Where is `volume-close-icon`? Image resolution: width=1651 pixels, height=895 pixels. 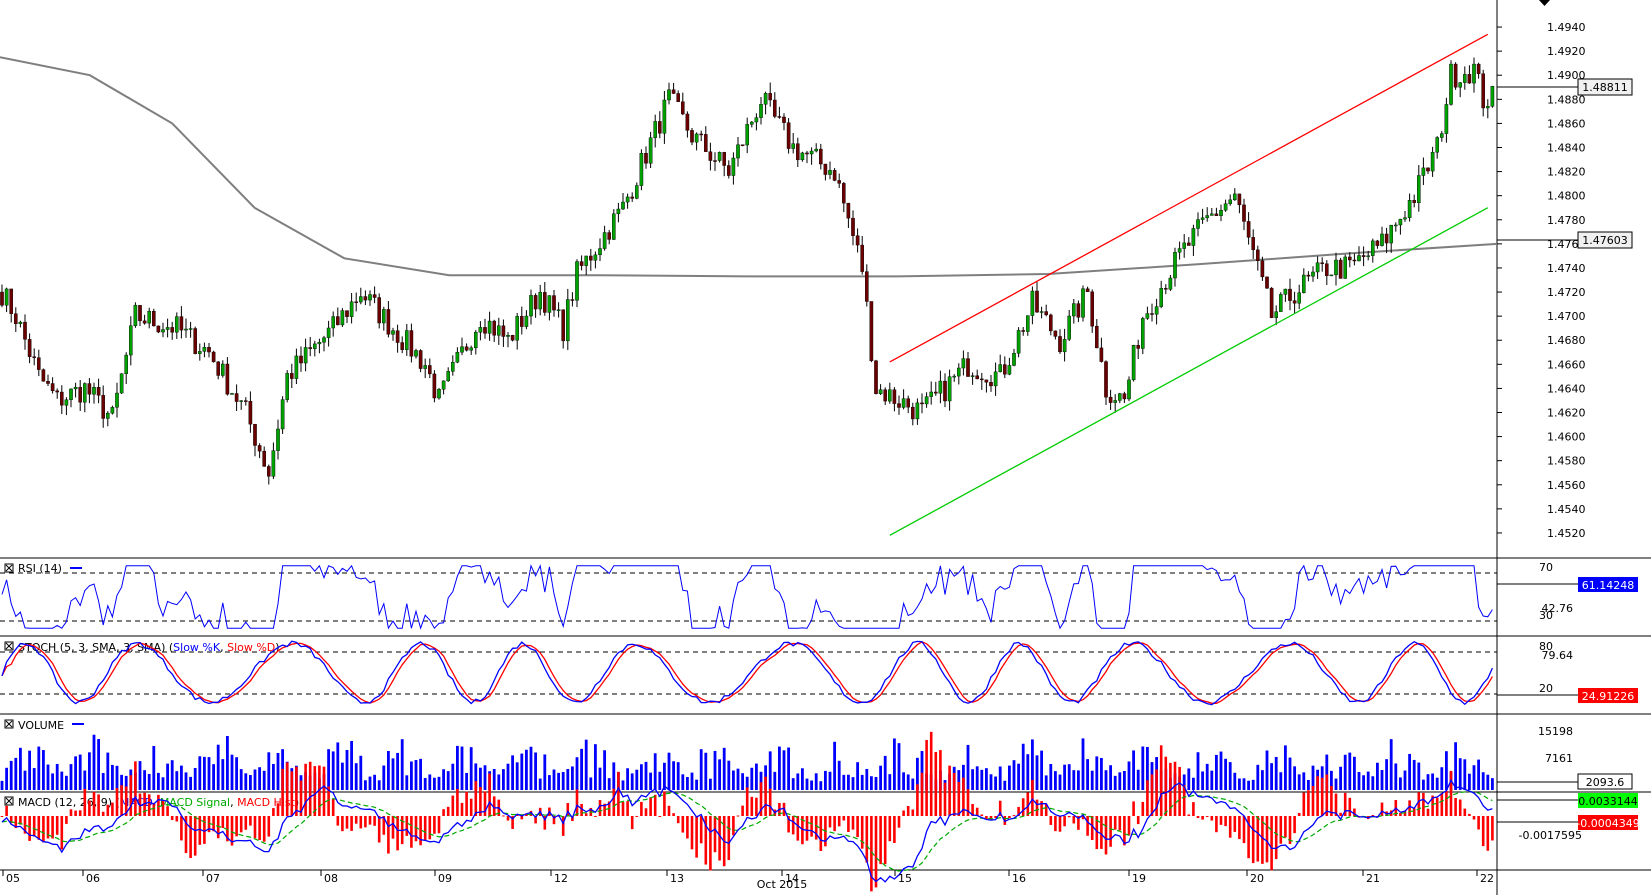
volume-close-icon is located at coordinates (9, 724).